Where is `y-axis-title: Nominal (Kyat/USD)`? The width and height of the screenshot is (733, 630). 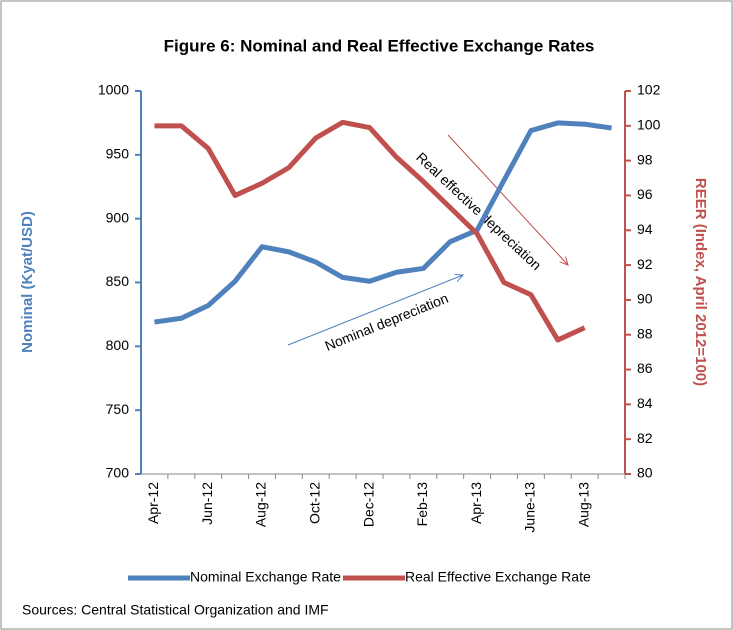 y-axis-title: Nominal (Kyat/USD) is located at coordinates (27, 282).